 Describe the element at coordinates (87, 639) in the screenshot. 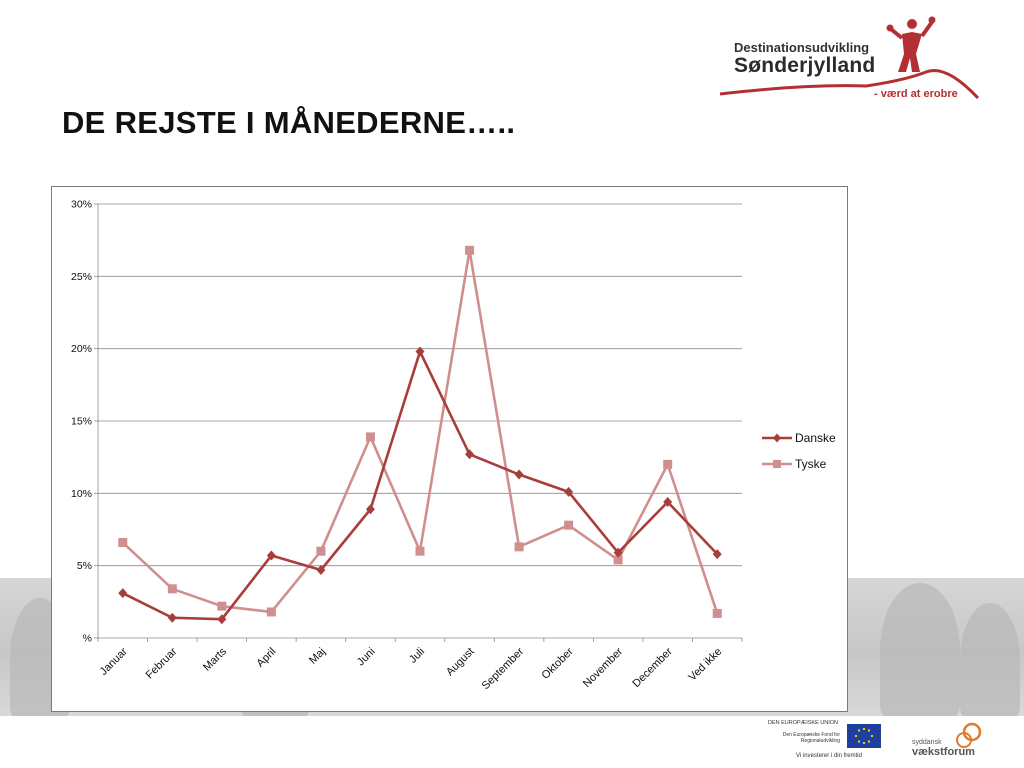

I see `y-tick-label: %` at that location.